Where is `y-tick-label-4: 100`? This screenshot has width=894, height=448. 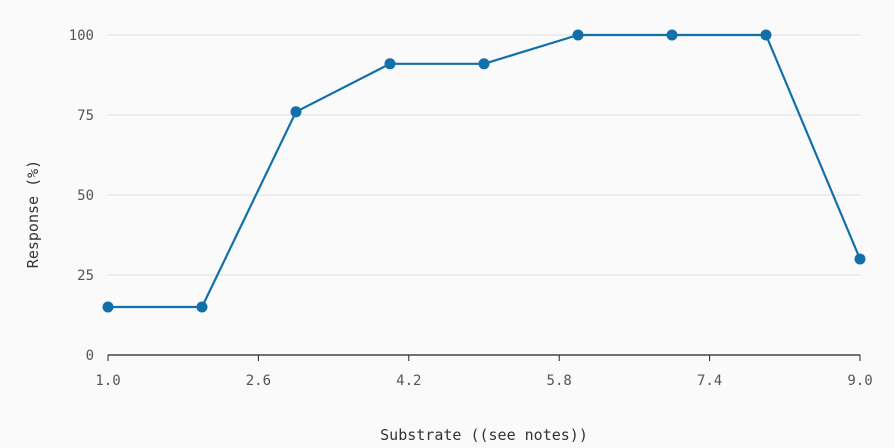 y-tick-label-4: 100 is located at coordinates (81, 36).